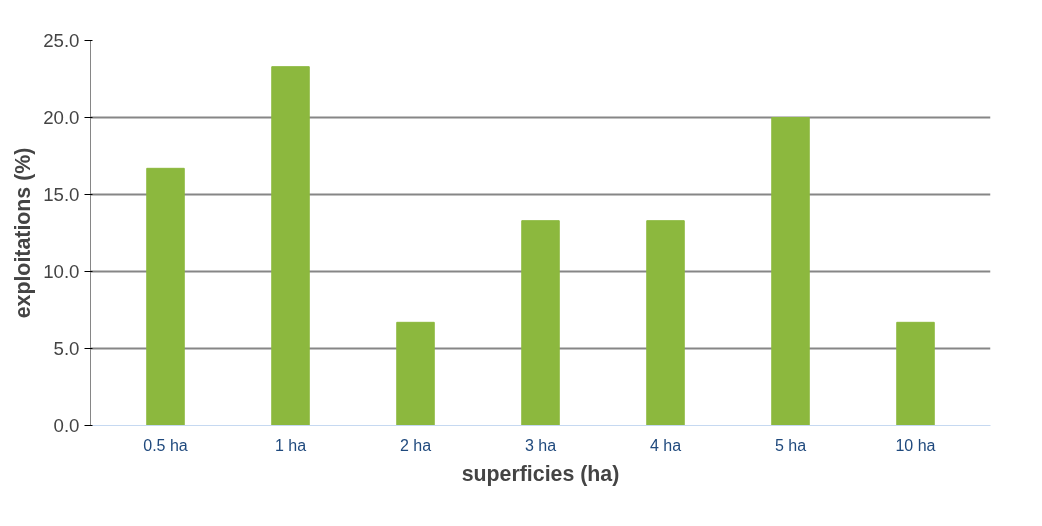 Image resolution: width=1042 pixels, height=526 pixels. What do you see at coordinates (540, 445) in the screenshot?
I see `x-tick-label: 3 ha` at bounding box center [540, 445].